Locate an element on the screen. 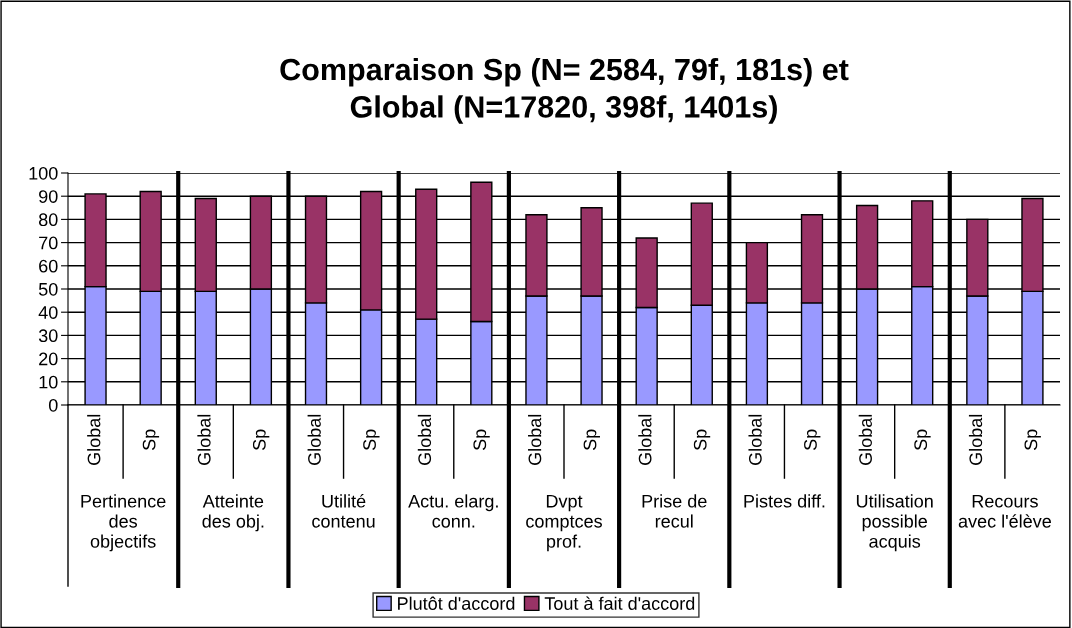 Image resolution: width=1072 pixels, height=628 pixels. text: Actu. elarg. conn. is located at coordinates (453, 511).